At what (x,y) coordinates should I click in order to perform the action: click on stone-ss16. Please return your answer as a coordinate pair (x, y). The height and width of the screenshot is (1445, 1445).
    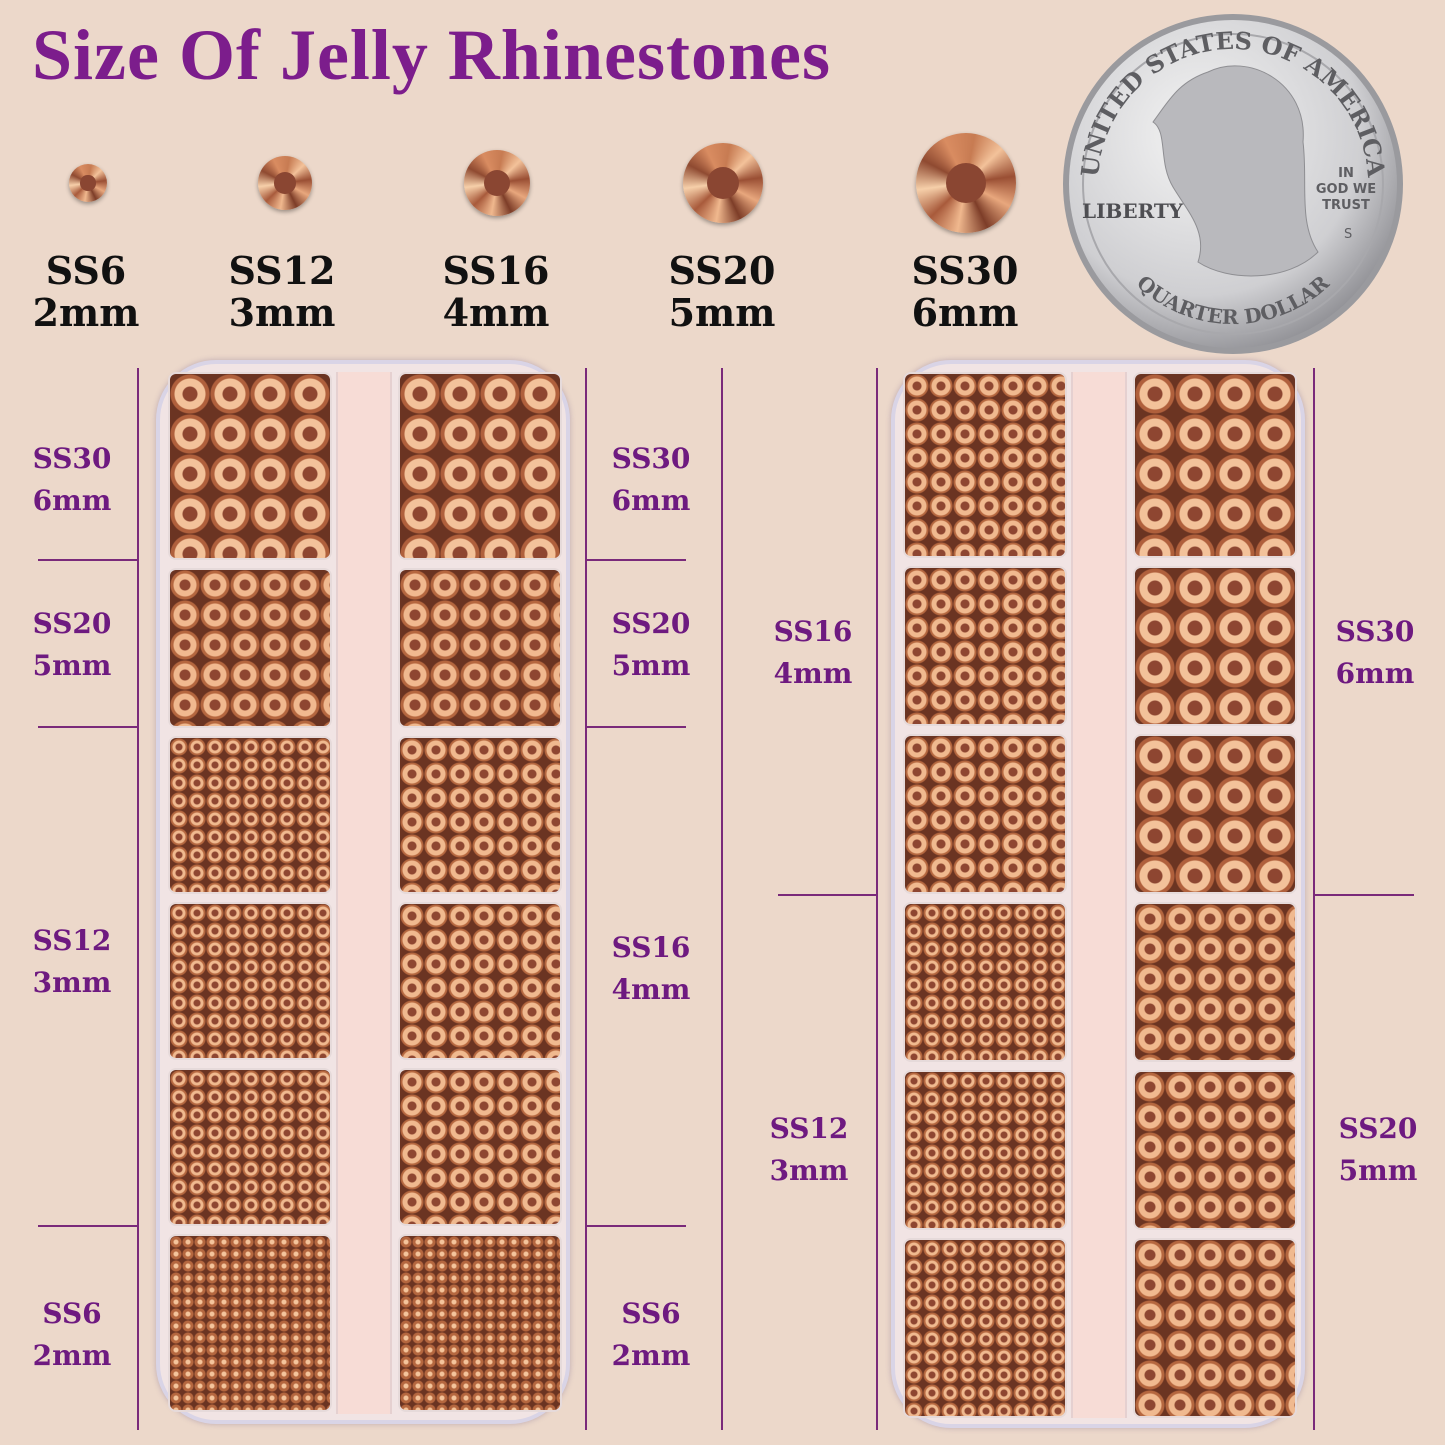
    Looking at the image, I should click on (497, 183).